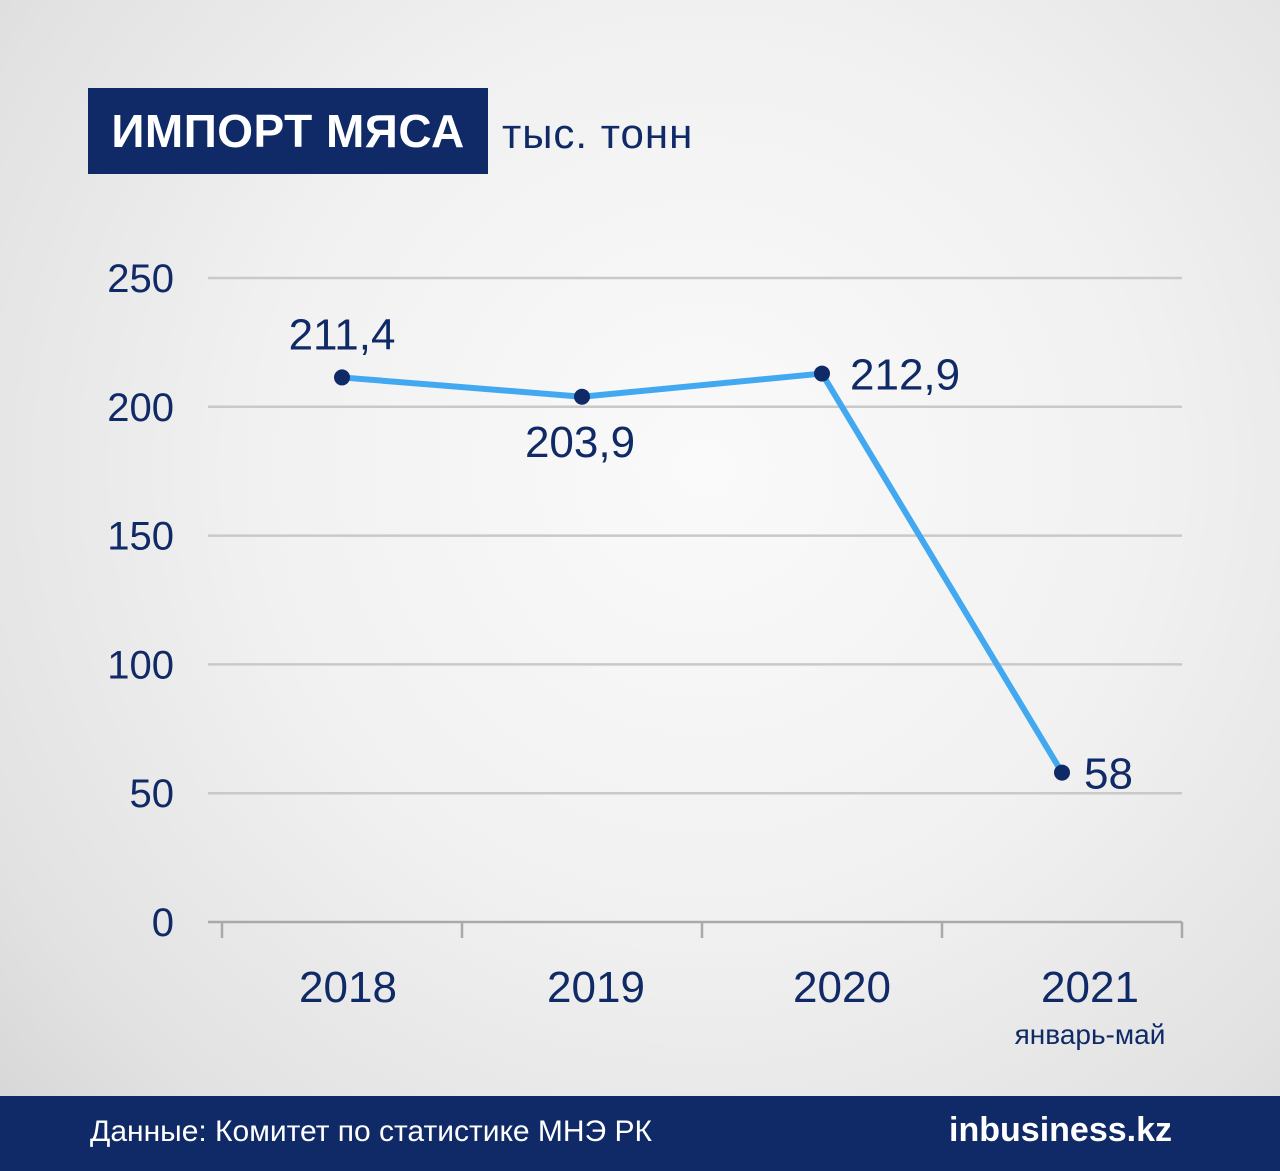  I want to click on data-label: 212,9, so click(905, 375).